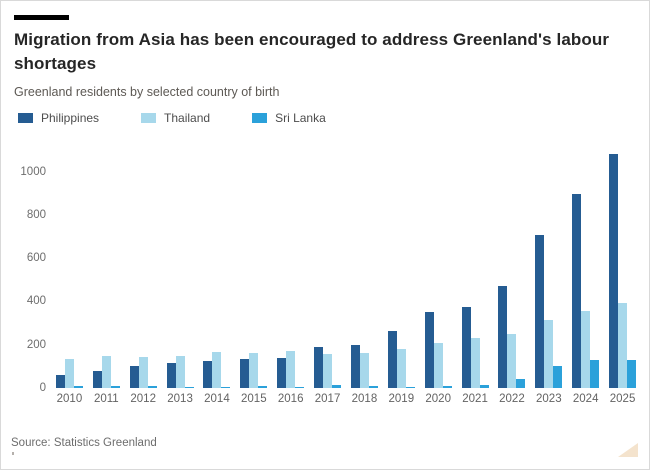 The height and width of the screenshot is (470, 650). I want to click on bar-thailand-2015, so click(254, 370).